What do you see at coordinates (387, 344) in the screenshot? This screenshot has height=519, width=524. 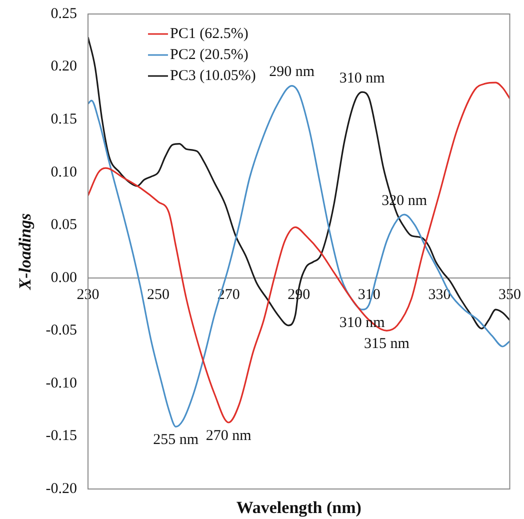 I see `annotation: 315 nm` at bounding box center [387, 344].